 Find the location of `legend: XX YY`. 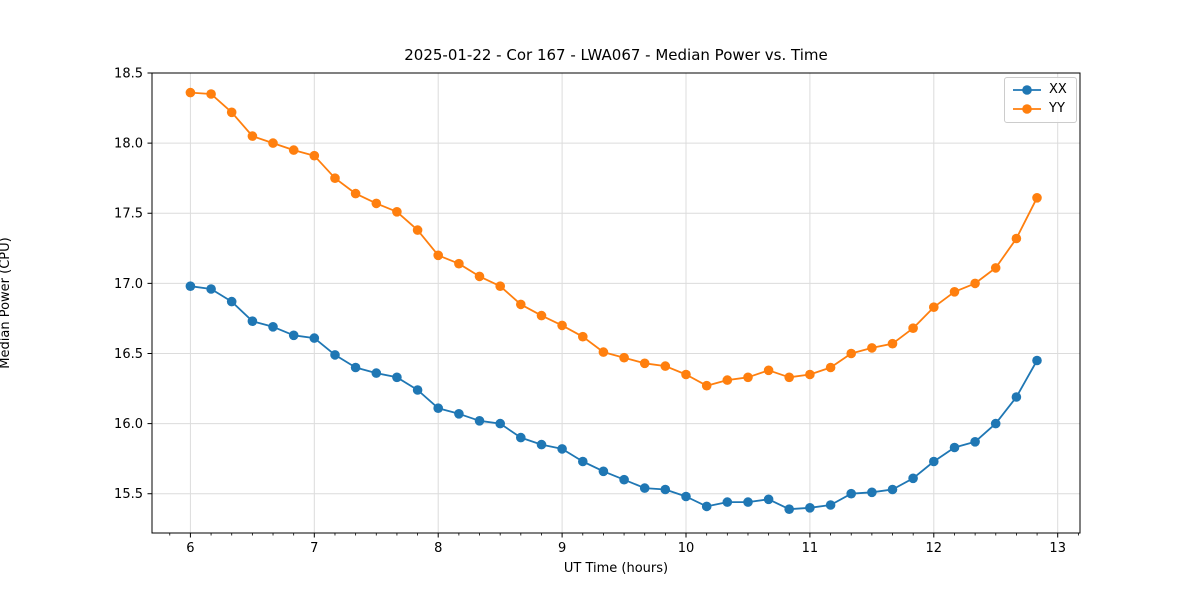

legend: XX YY is located at coordinates (1040, 100).